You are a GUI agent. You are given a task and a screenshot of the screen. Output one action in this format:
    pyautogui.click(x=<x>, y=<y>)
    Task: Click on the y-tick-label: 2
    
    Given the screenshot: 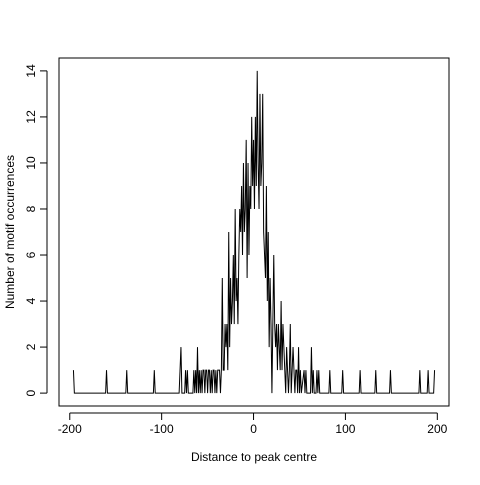 What is the action you would take?
    pyautogui.click(x=31, y=346)
    